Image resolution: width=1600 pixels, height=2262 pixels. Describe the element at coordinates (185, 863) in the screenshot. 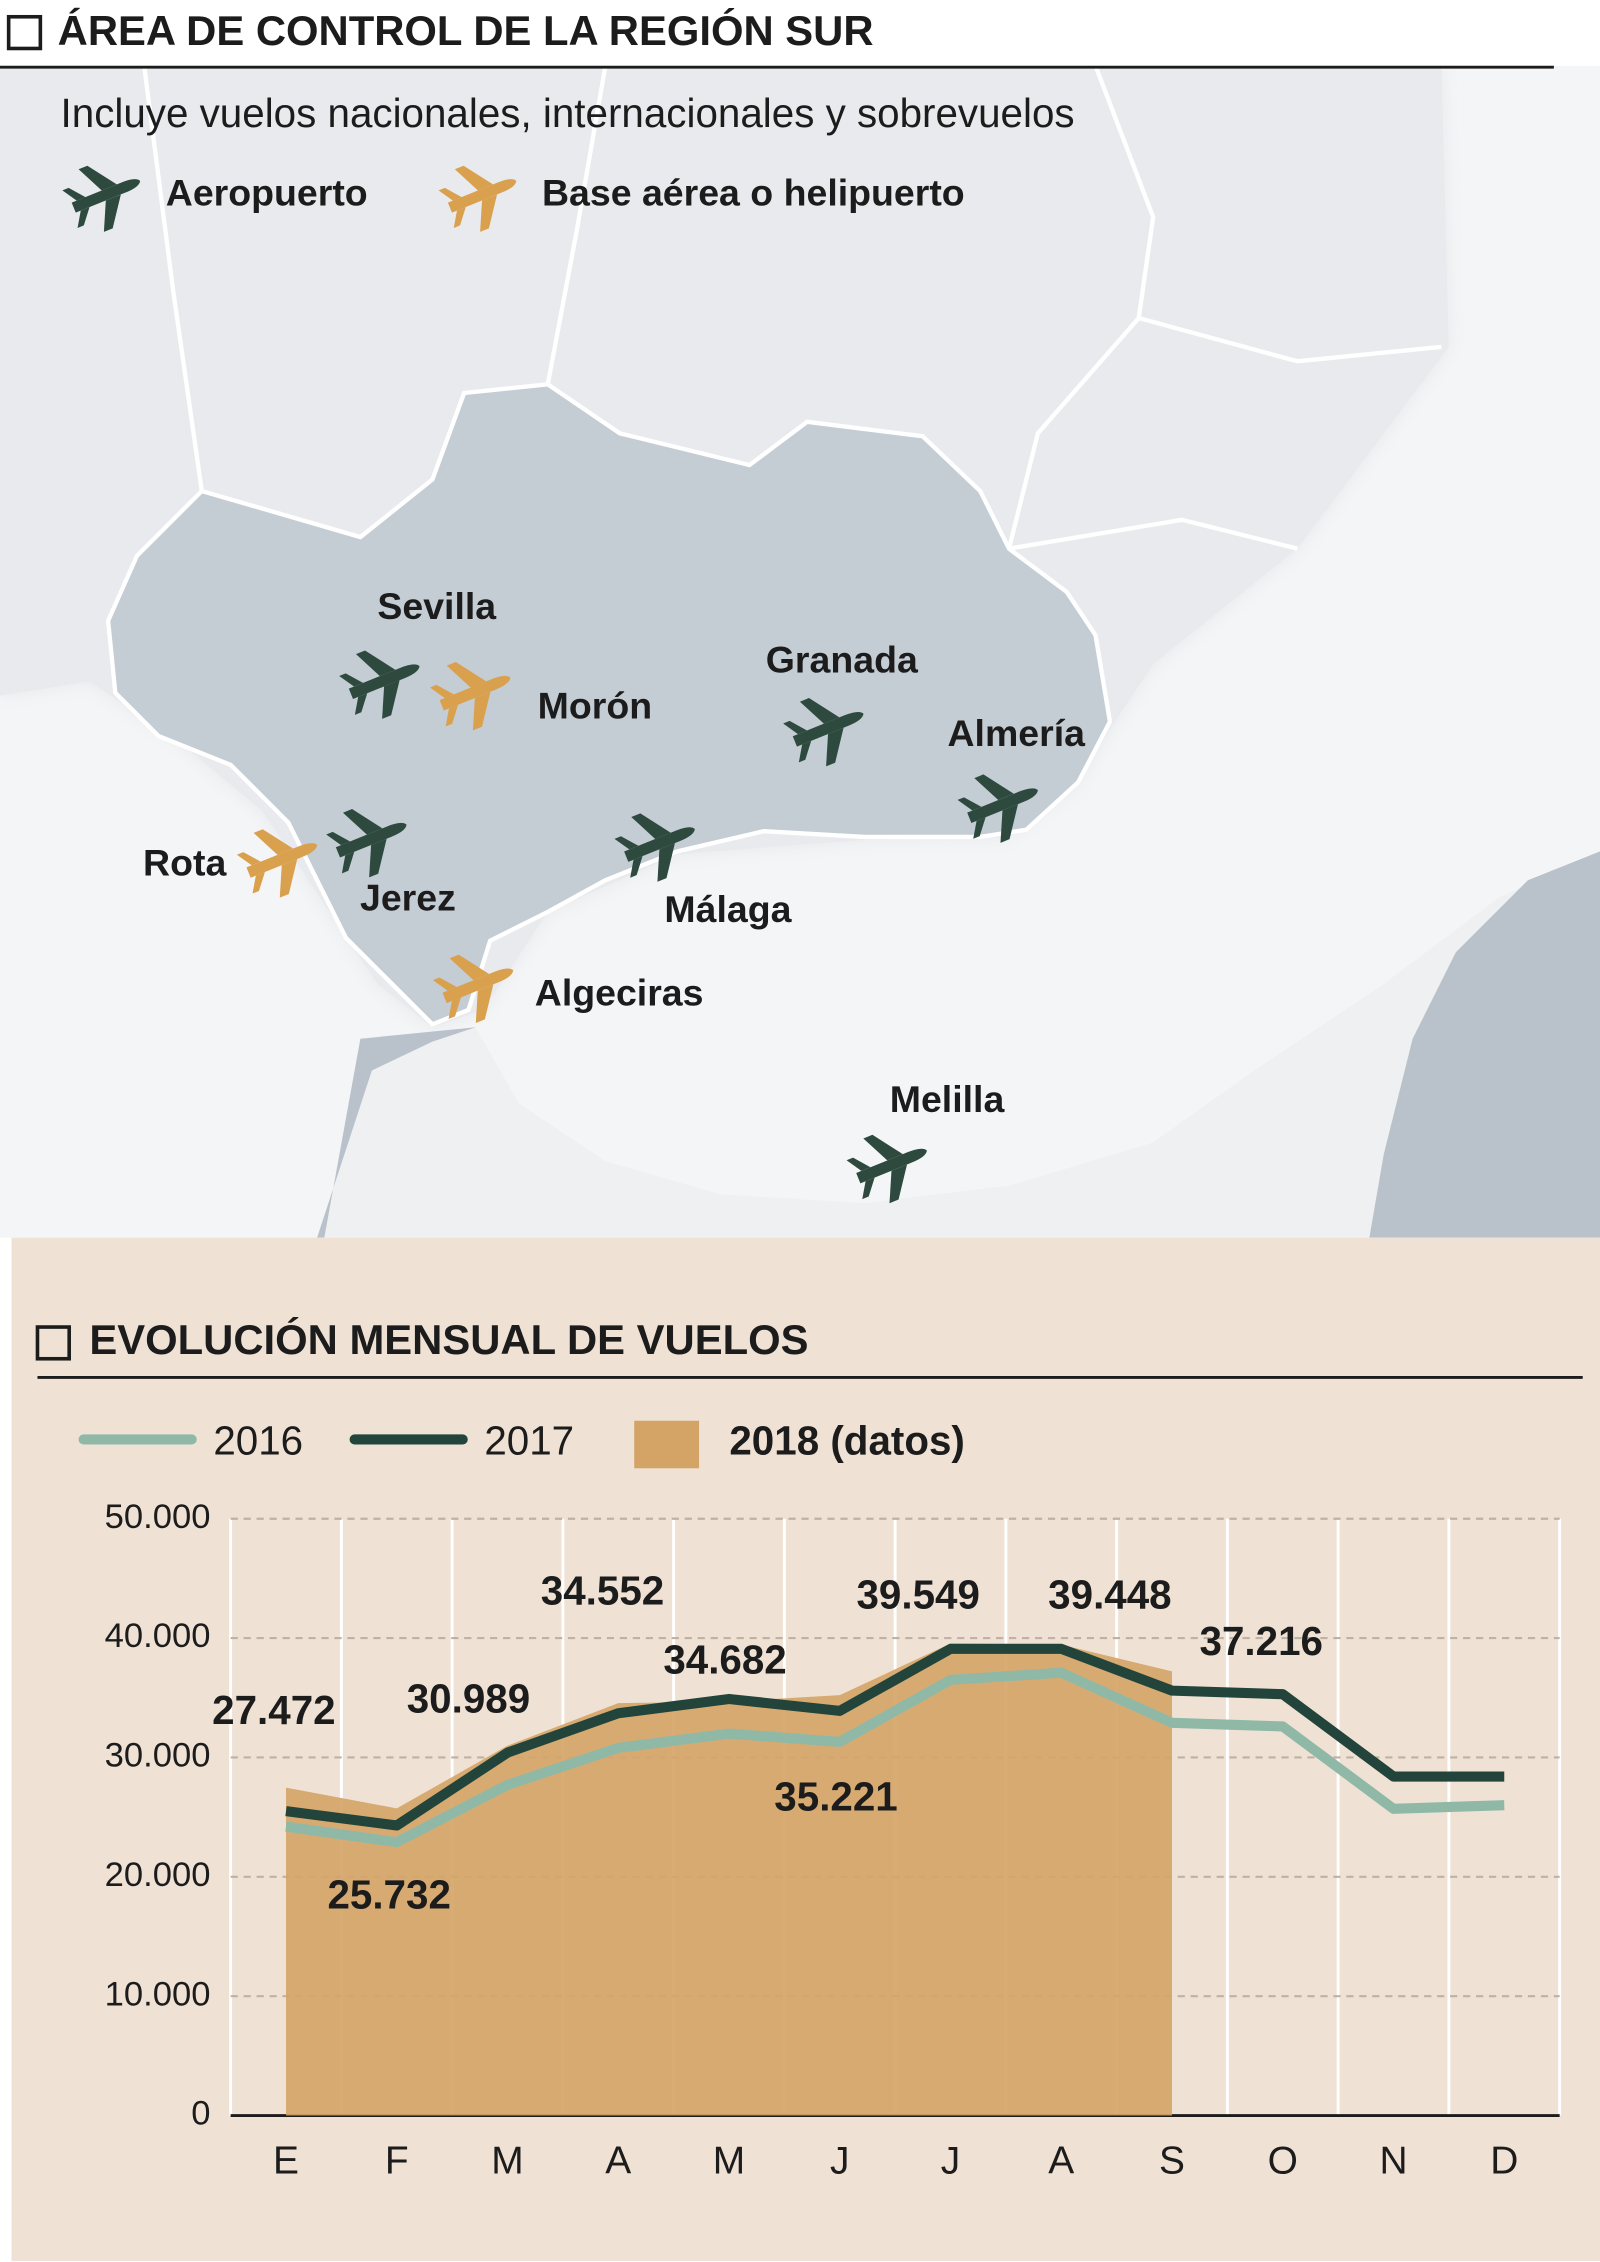

I see `place-label: Rota` at that location.